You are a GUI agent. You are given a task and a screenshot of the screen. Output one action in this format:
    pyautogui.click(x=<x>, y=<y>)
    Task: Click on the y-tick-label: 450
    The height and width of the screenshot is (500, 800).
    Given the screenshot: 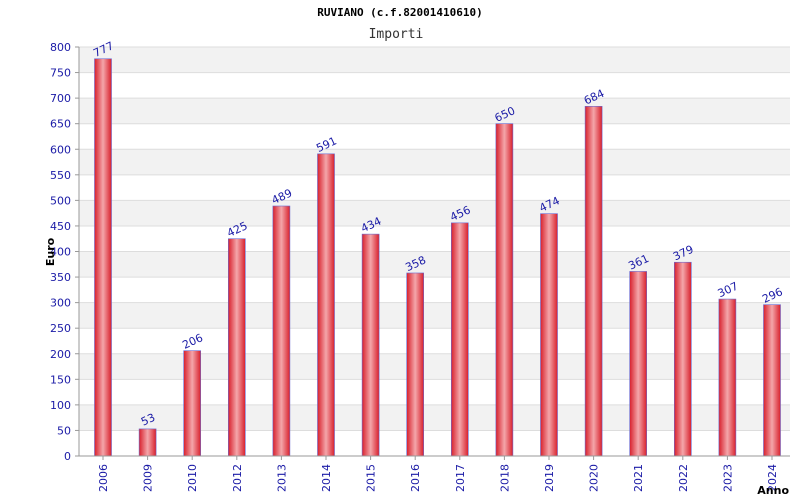 What is the action you would take?
    pyautogui.click(x=60, y=226)
    